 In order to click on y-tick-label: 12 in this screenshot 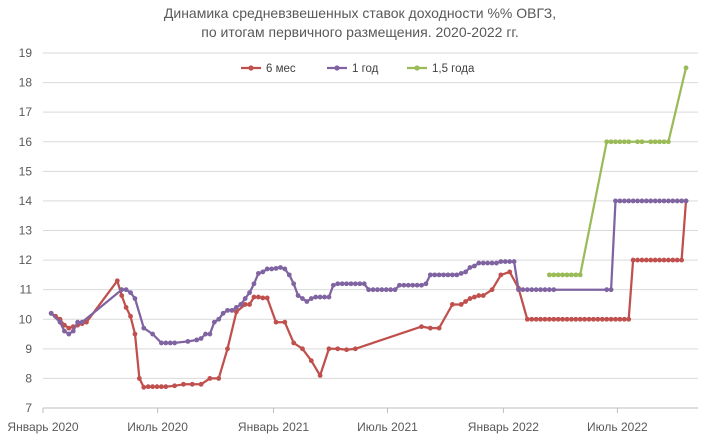, I will do `click(26, 260)`.